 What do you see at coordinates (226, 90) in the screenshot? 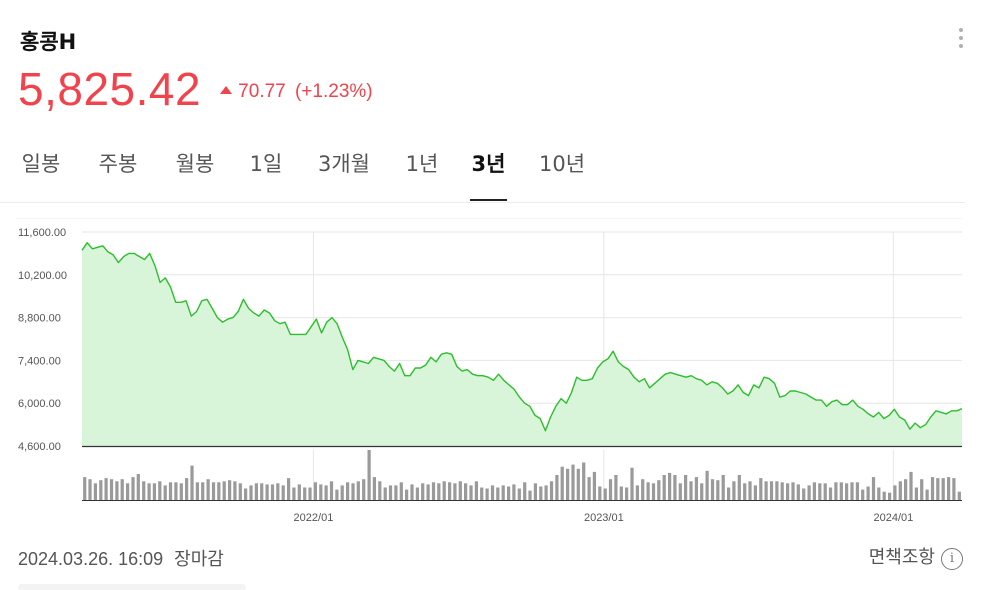
I see `up-arrow-icon` at bounding box center [226, 90].